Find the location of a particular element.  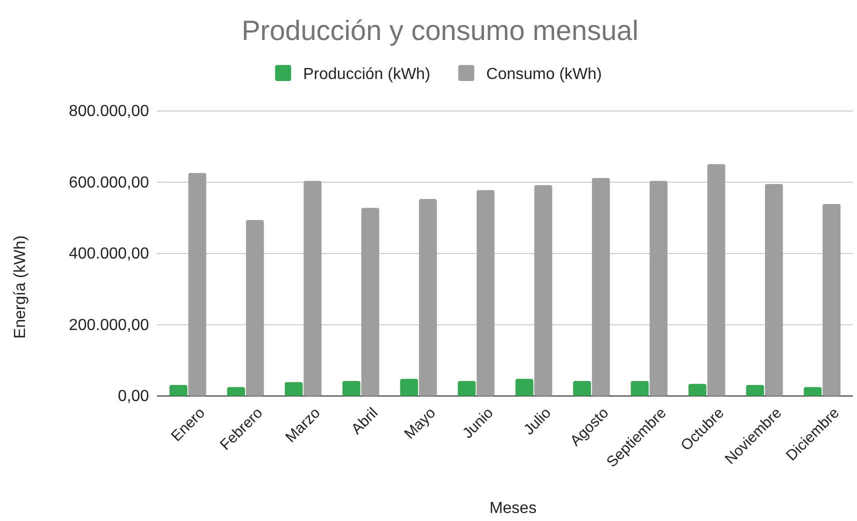

chart-title: Producción y consumo mensual is located at coordinates (440, 30).